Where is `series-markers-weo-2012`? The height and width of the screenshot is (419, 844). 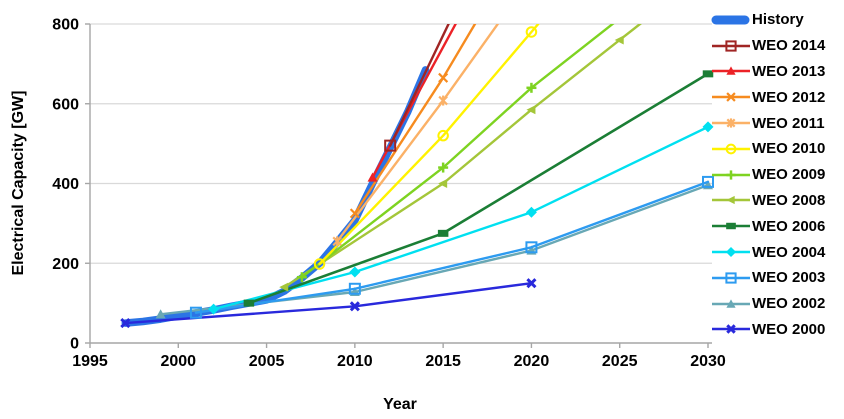
series-markers-weo-2012 is located at coordinates (399, 145).